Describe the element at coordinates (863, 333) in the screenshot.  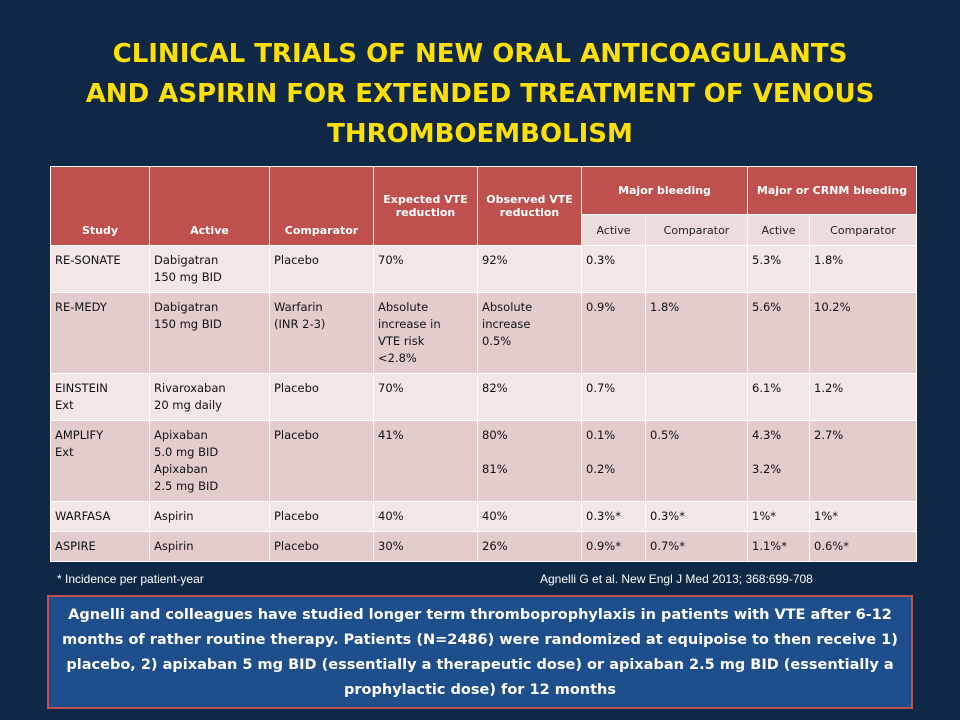
I see `cell-crnm-comparator: 10.2%` at that location.